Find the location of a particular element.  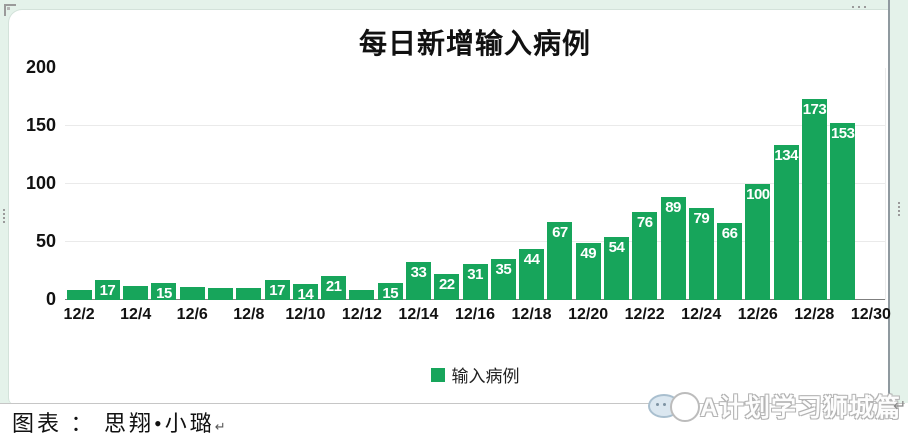

bar-band: 31 is located at coordinates (475, 184).